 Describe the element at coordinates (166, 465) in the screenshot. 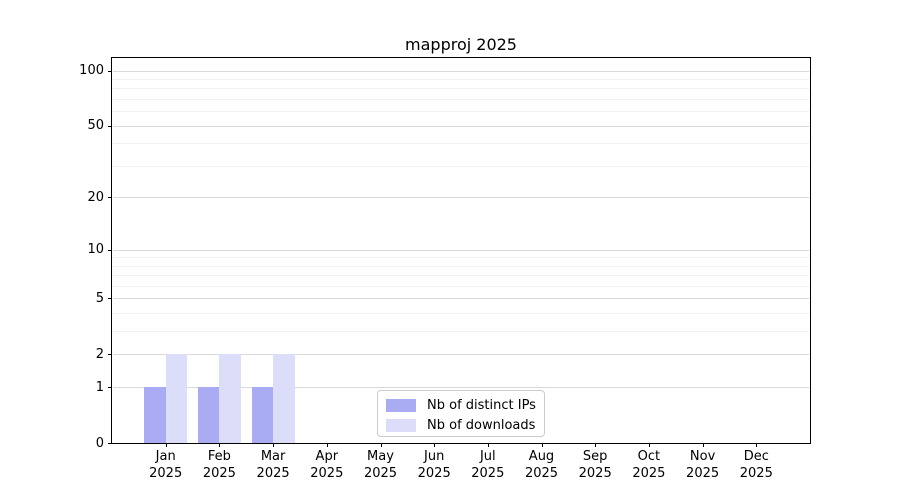

I see `x-tick-label: Jan 2025` at that location.